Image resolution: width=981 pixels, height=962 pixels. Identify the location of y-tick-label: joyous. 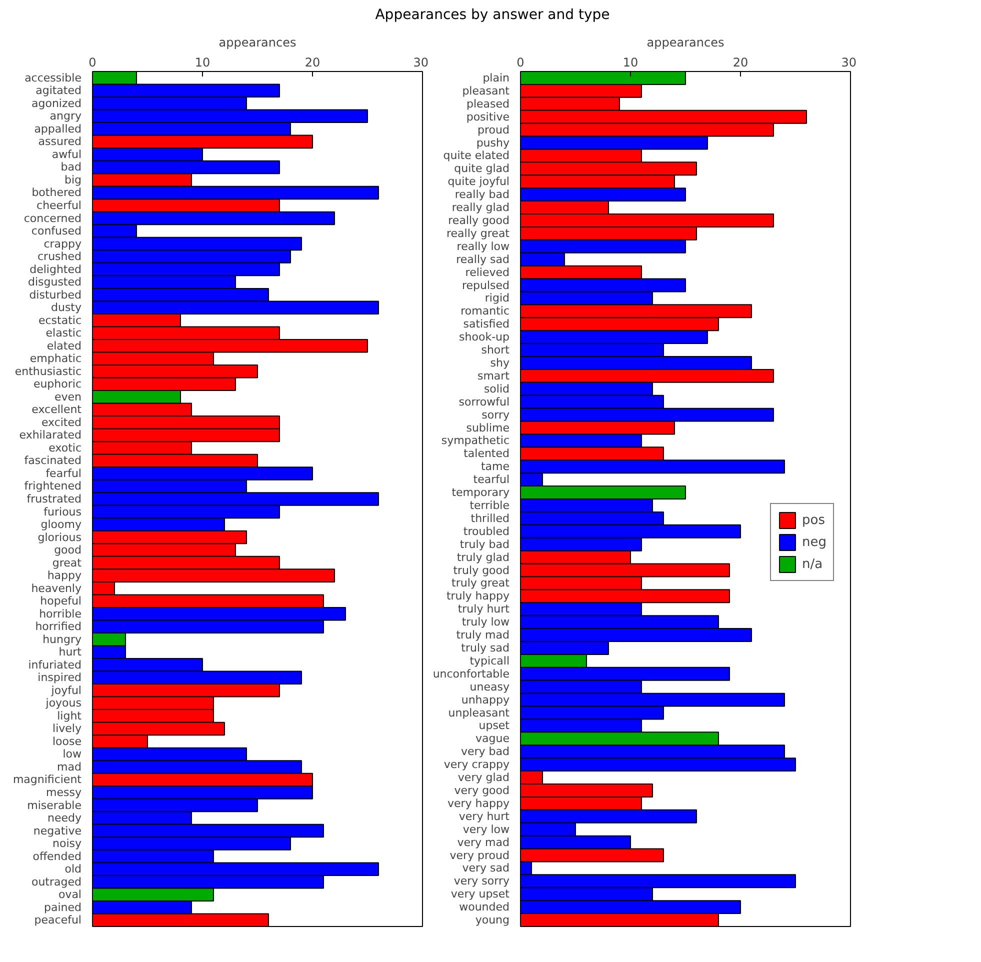
(63, 703).